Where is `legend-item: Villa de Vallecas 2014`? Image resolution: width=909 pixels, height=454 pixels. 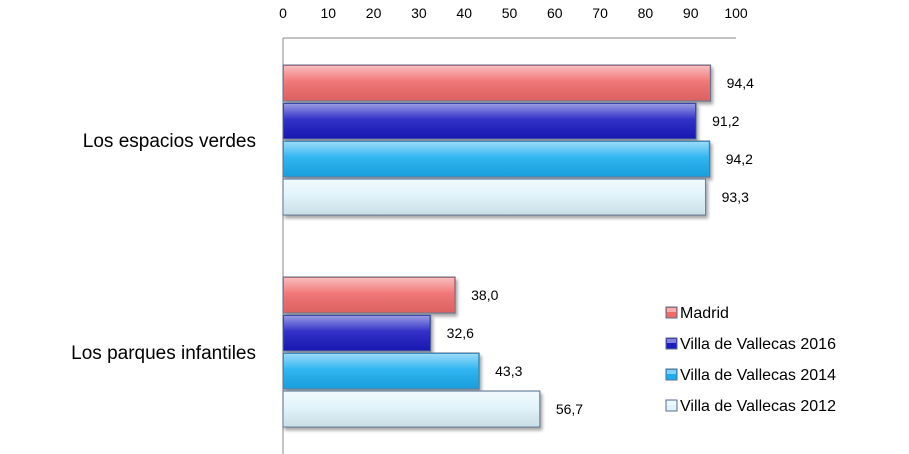 legend-item: Villa de Vallecas 2014 is located at coordinates (750, 375).